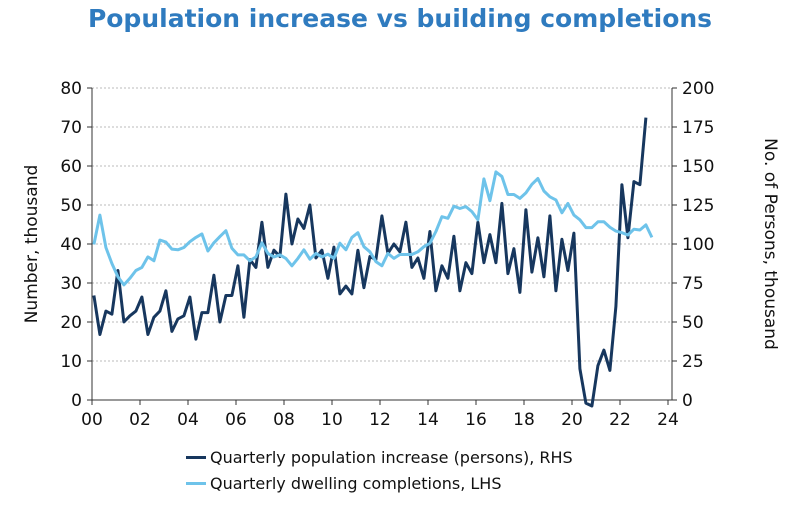 The image size is (800, 507). Describe the element at coordinates (698, 89) in the screenshot. I see `y-tick-label-right: 200` at that location.